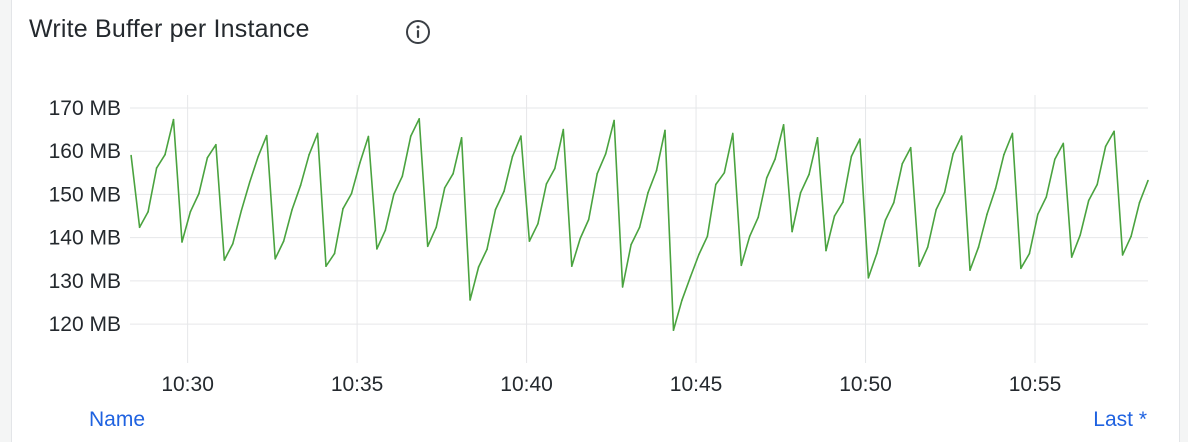 This screenshot has height=442, width=1188. I want to click on x-tick-label: 10:30, so click(187, 384).